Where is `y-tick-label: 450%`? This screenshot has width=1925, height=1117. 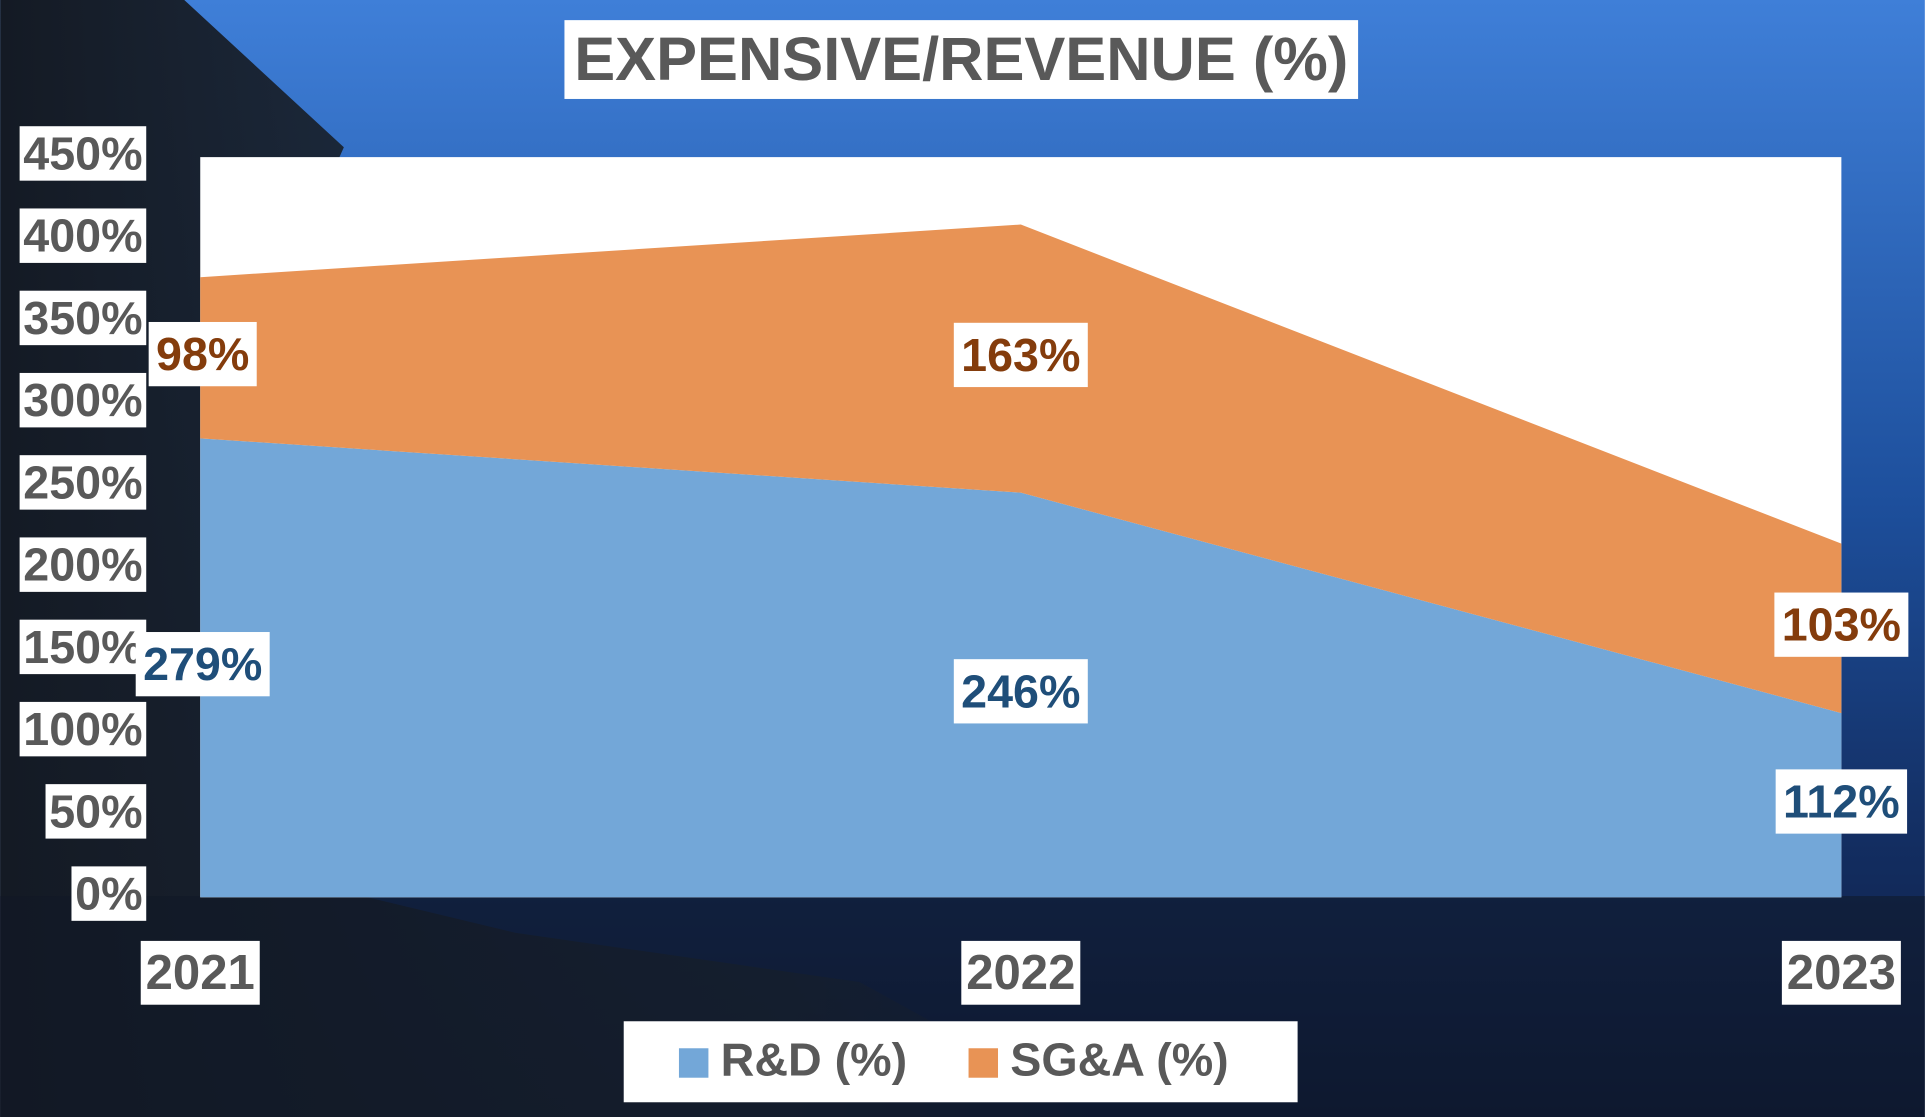
y-tick-label: 450% is located at coordinates (82, 153).